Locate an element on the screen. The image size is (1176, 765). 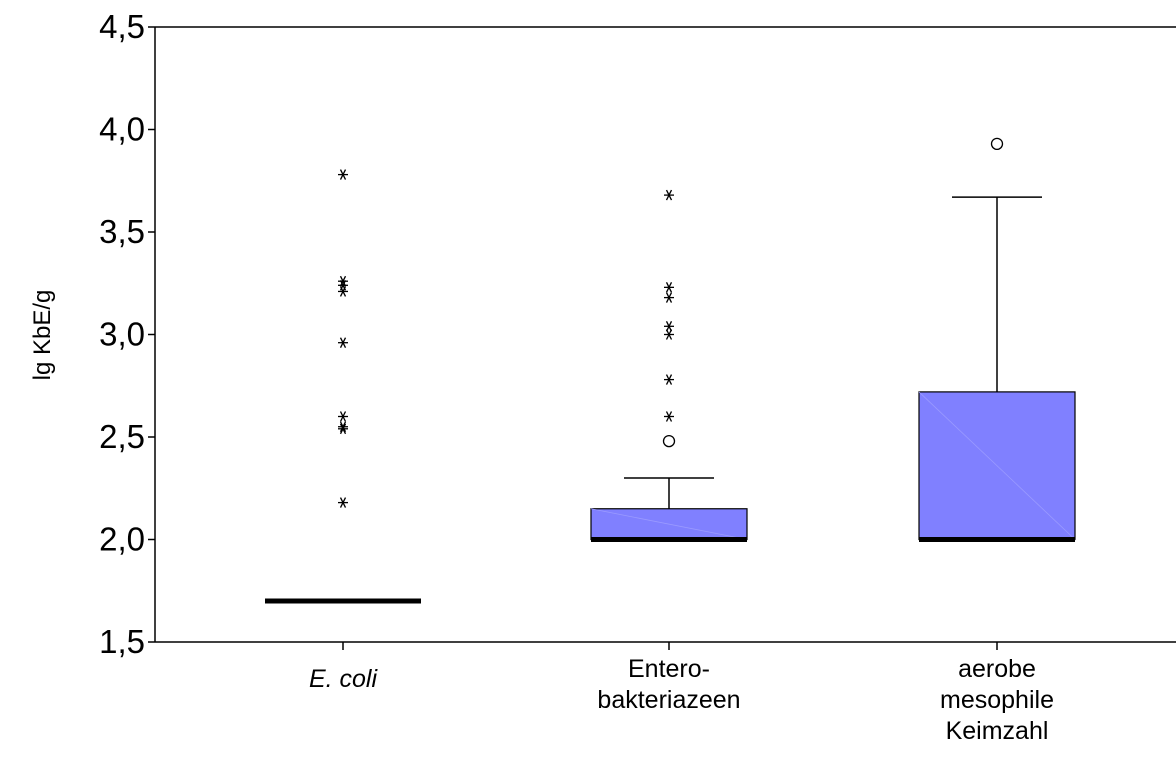
y-tick-label: 3,0 is located at coordinates (122, 334).